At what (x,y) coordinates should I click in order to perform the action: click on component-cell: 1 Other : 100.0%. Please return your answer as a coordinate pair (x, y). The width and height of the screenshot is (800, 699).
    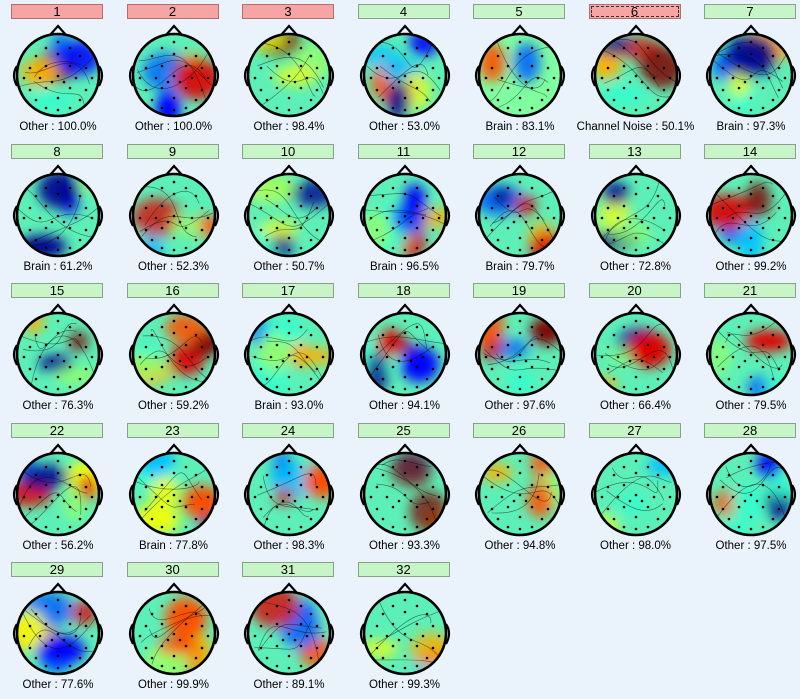
    Looking at the image, I should click on (58, 69).